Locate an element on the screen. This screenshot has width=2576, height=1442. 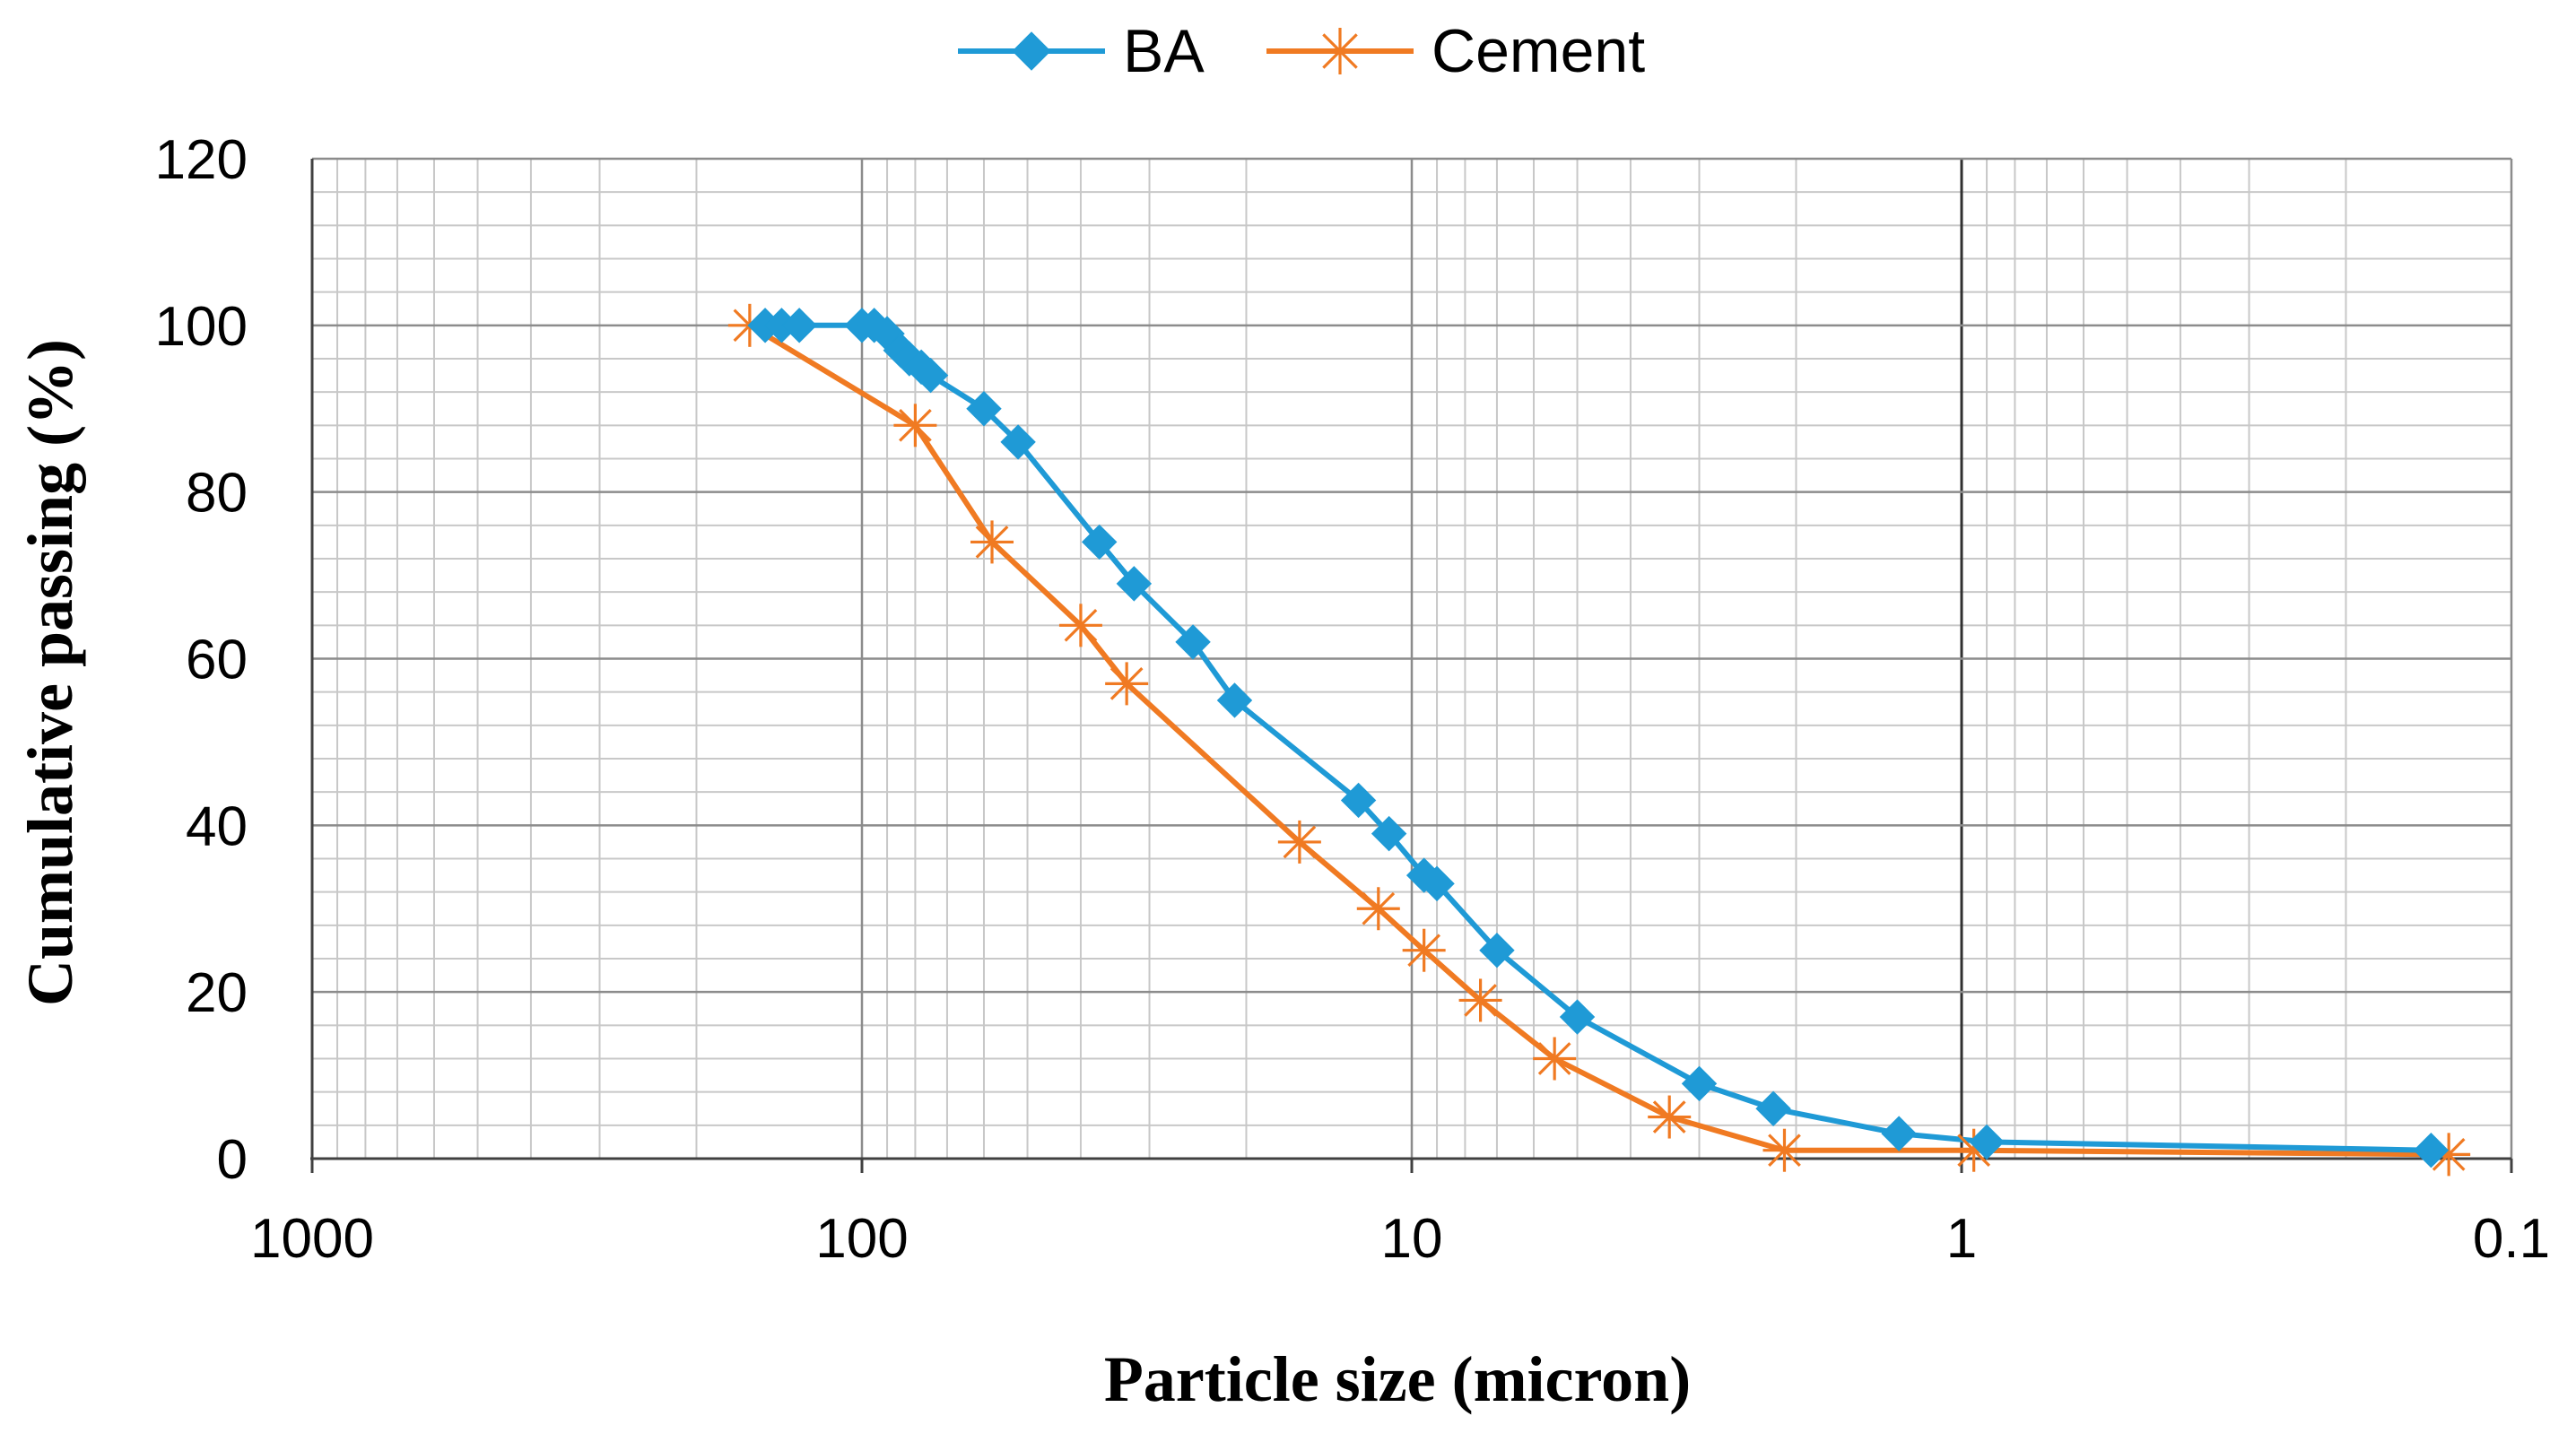
legend-label-cement: Cement is located at coordinates (1538, 51).